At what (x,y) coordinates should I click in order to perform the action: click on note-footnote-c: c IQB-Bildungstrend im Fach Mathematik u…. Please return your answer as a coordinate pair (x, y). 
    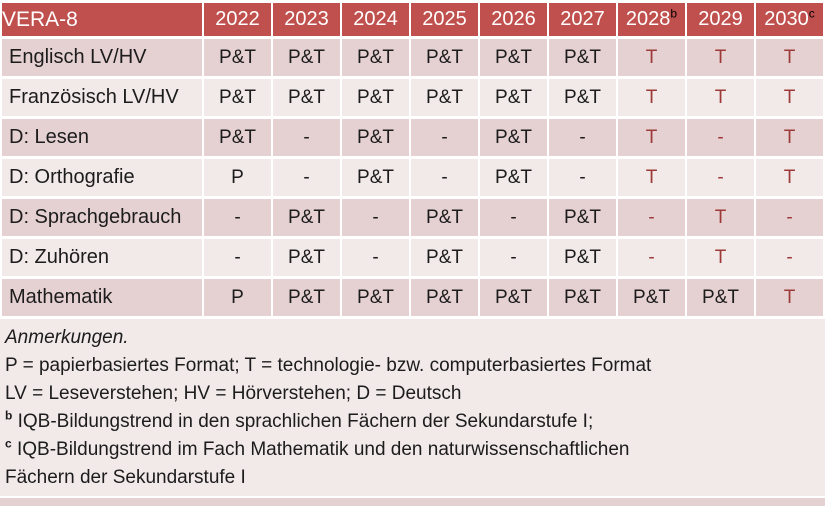
    Looking at the image, I should click on (412, 450).